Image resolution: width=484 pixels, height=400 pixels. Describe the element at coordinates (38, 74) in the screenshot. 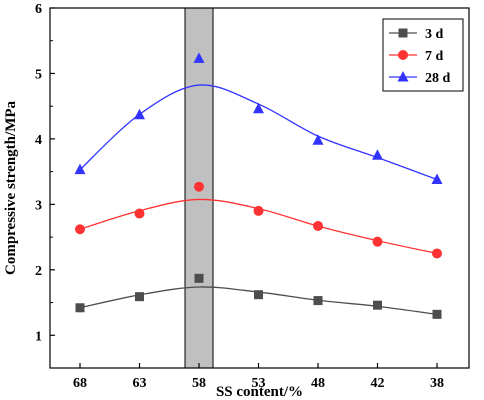

I see `y-tick-label: 5` at that location.